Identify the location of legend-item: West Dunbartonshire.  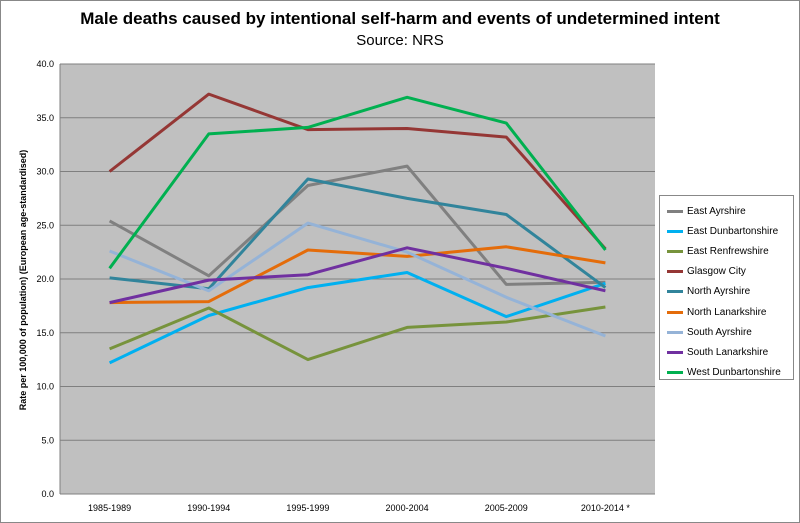
(726, 373).